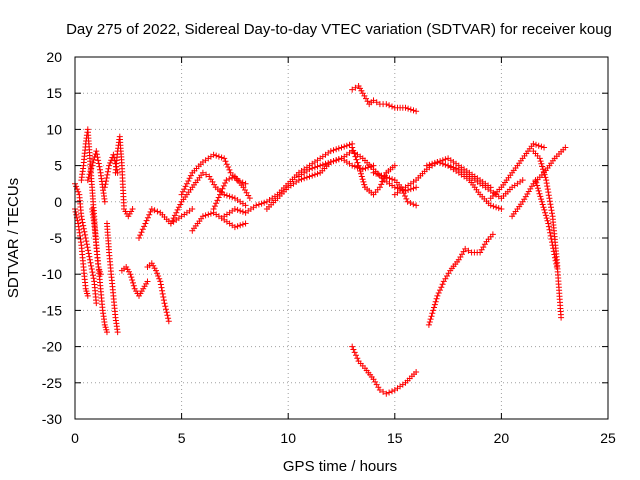 This screenshot has height=480, width=640. What do you see at coordinates (13, 238) in the screenshot?
I see `y-axis-label: SDTVAR / TECUs` at bounding box center [13, 238].